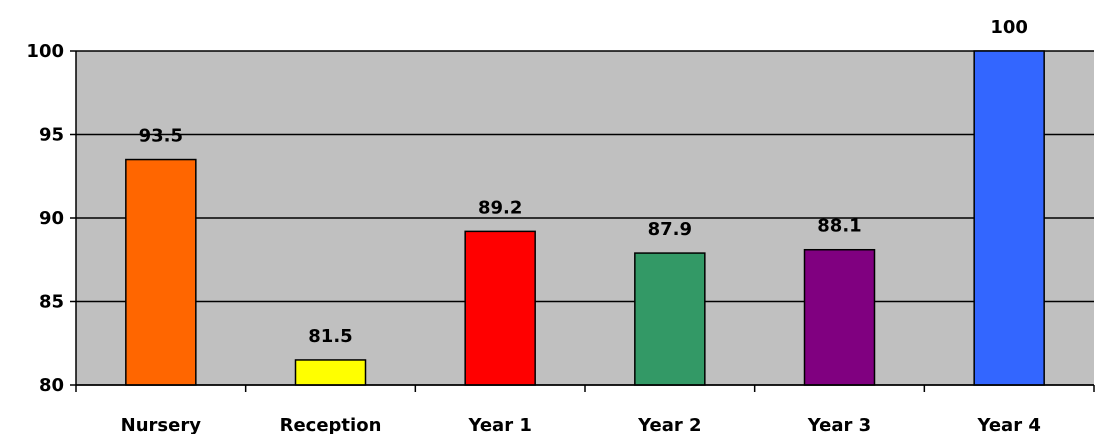  What do you see at coordinates (51, 218) in the screenshot?
I see `y-tick-label: 90` at bounding box center [51, 218].